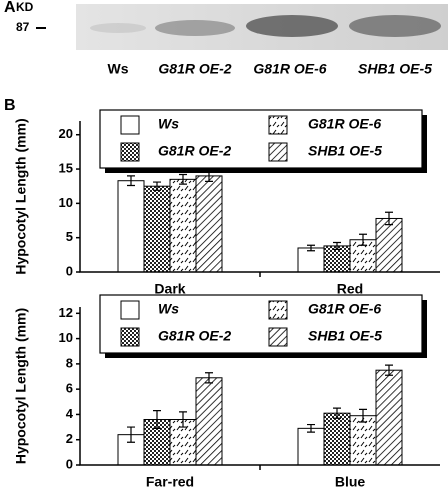 This screenshot has width=448, height=493. Describe the element at coordinates (350, 482) in the screenshot. I see `x-tick-label: Blue` at that location.